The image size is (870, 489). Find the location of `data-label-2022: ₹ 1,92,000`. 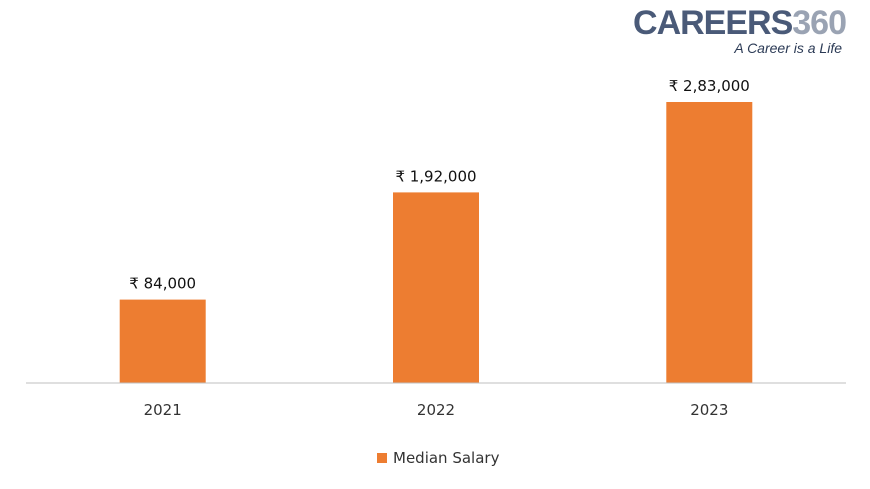

data-label-2022: ₹ 1,92,000 is located at coordinates (435, 176).